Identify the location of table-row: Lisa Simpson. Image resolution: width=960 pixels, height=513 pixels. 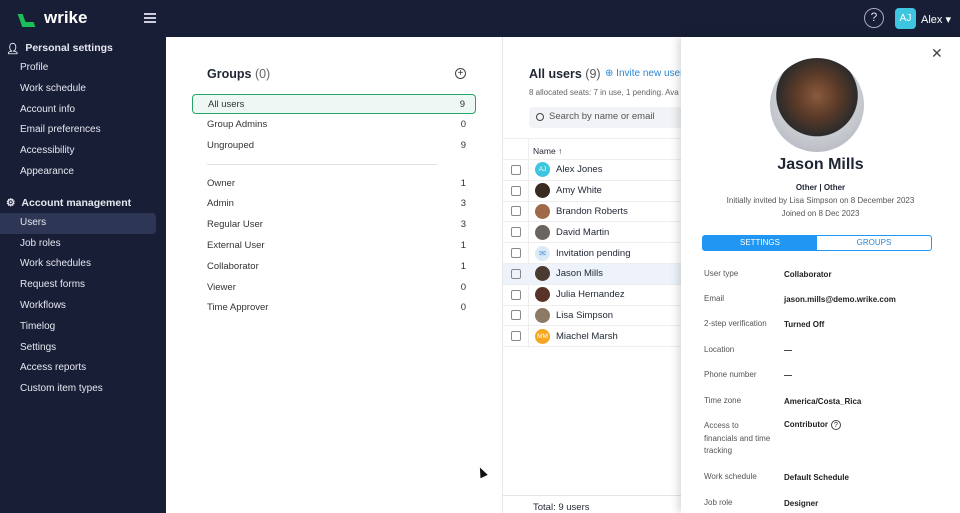
(592, 316).